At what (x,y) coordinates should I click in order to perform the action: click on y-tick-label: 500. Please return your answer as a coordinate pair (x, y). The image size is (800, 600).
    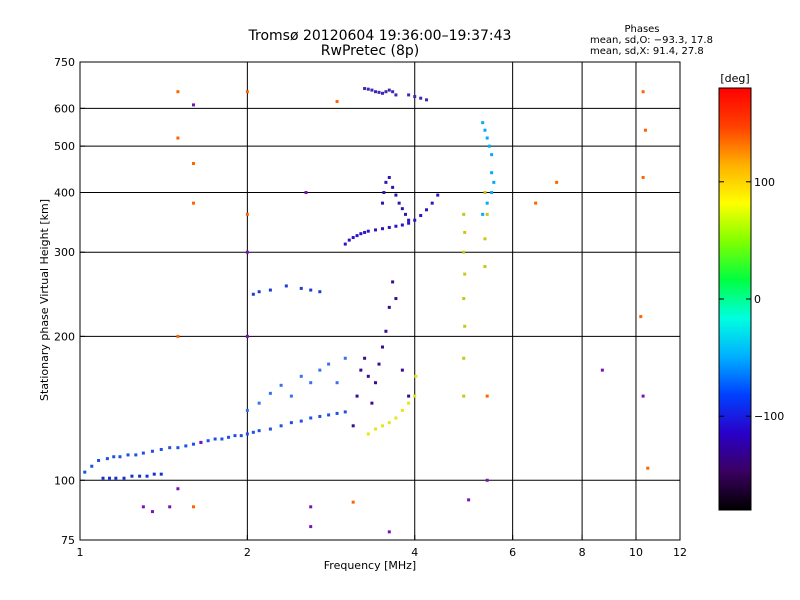
    Looking at the image, I should click on (64, 146).